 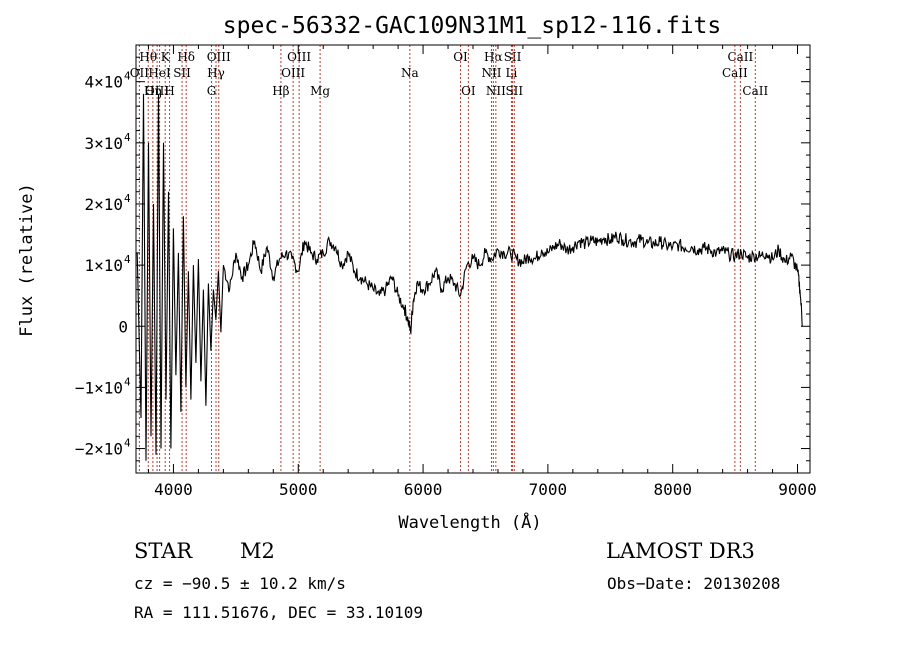 What do you see at coordinates (680, 551) in the screenshot?
I see `survey-name: LAMOST DR3` at bounding box center [680, 551].